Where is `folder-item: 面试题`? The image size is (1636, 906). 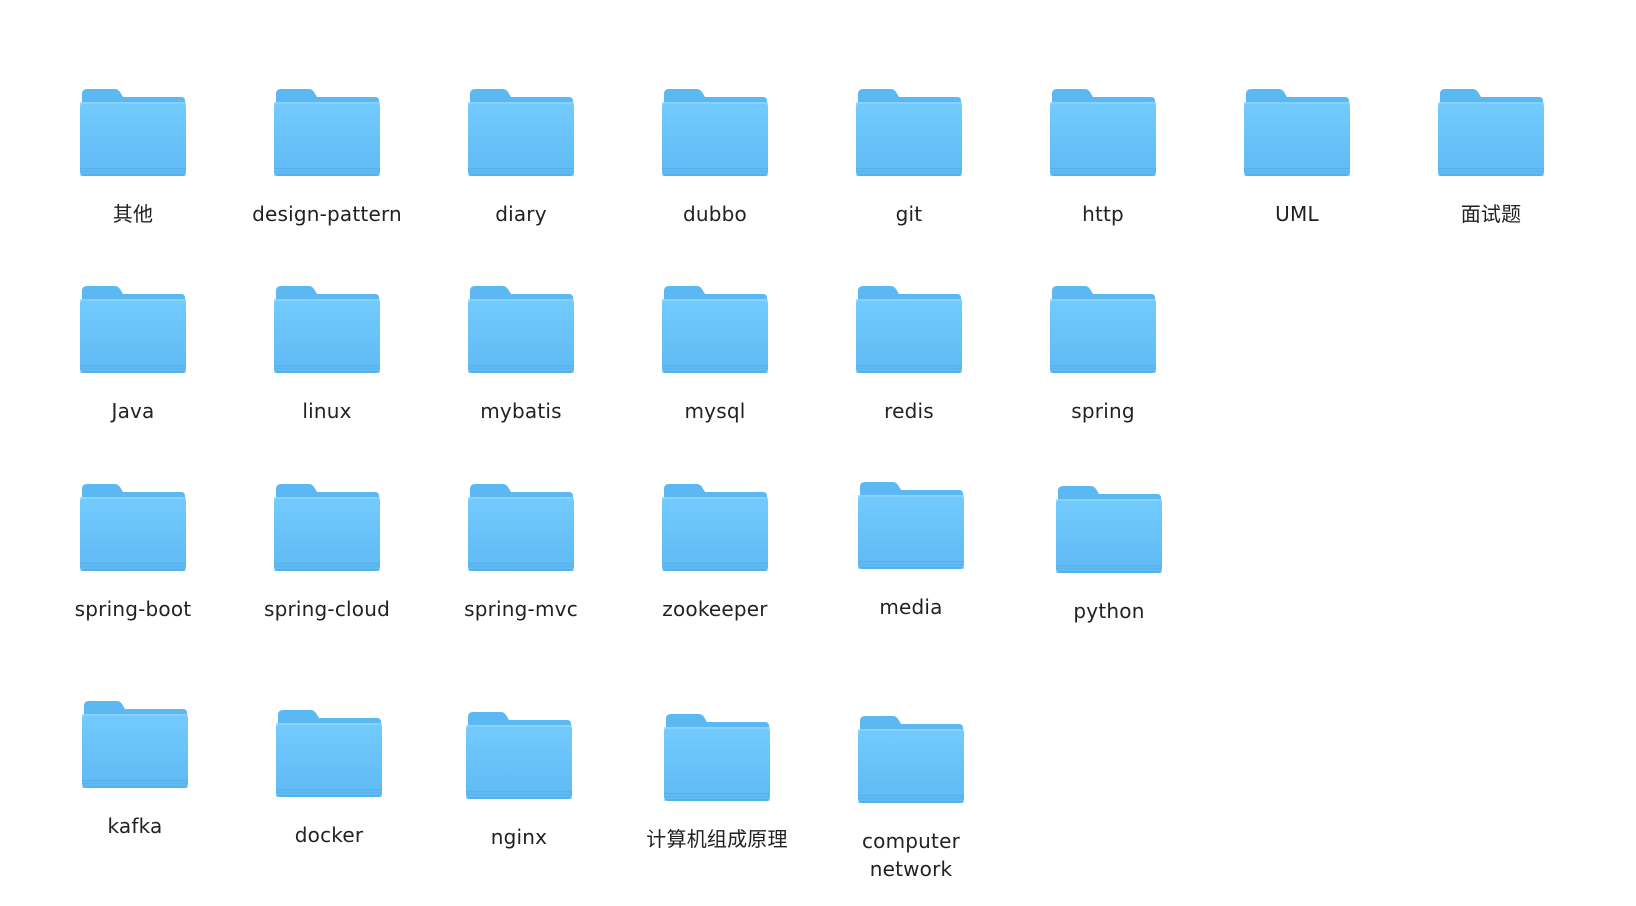
folder-item: 面试题 is located at coordinates (1491, 158).